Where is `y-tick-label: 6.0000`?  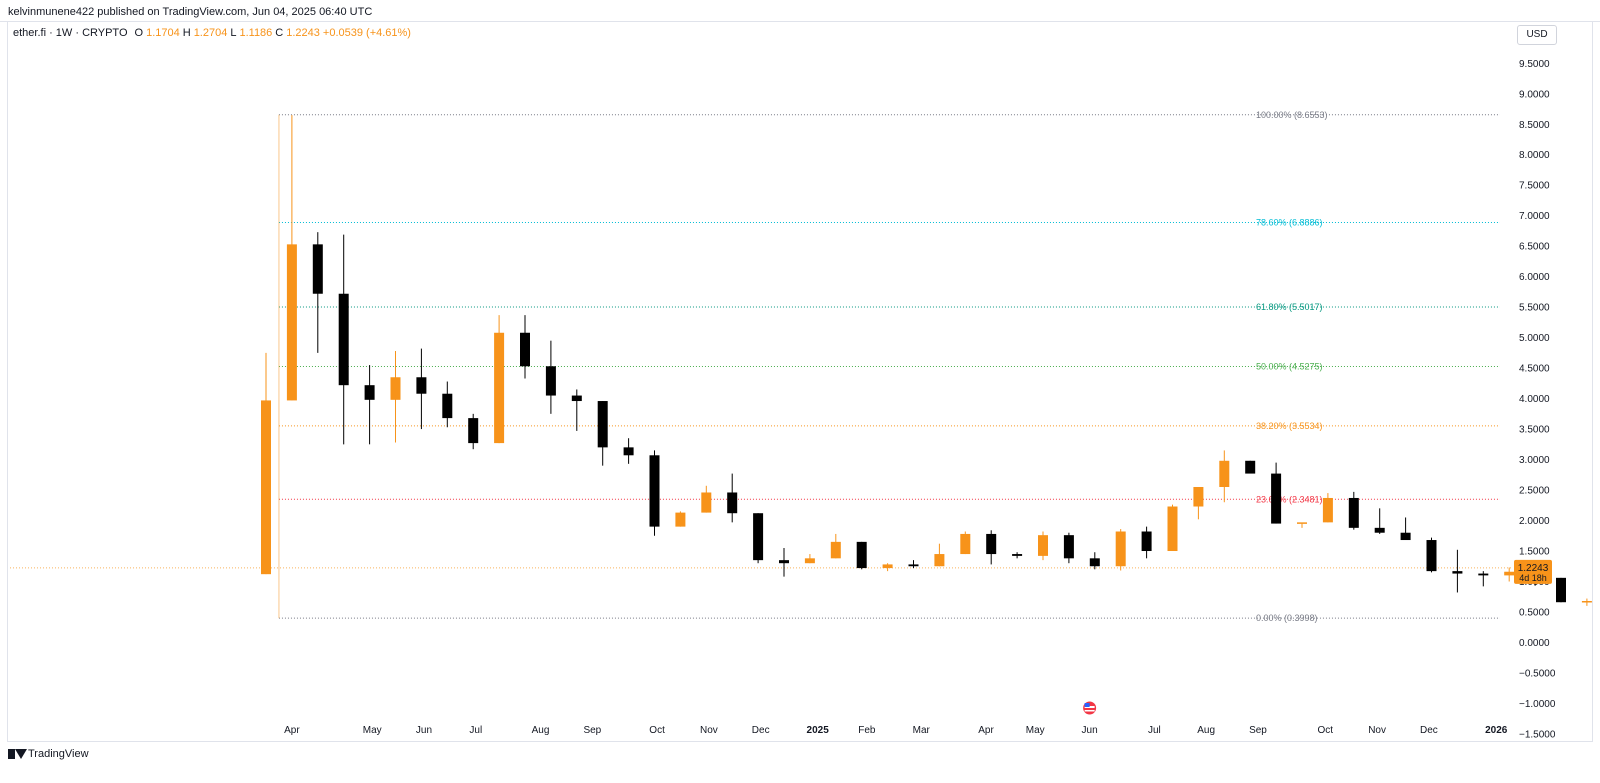
y-tick-label: 6.0000 is located at coordinates (1534, 277).